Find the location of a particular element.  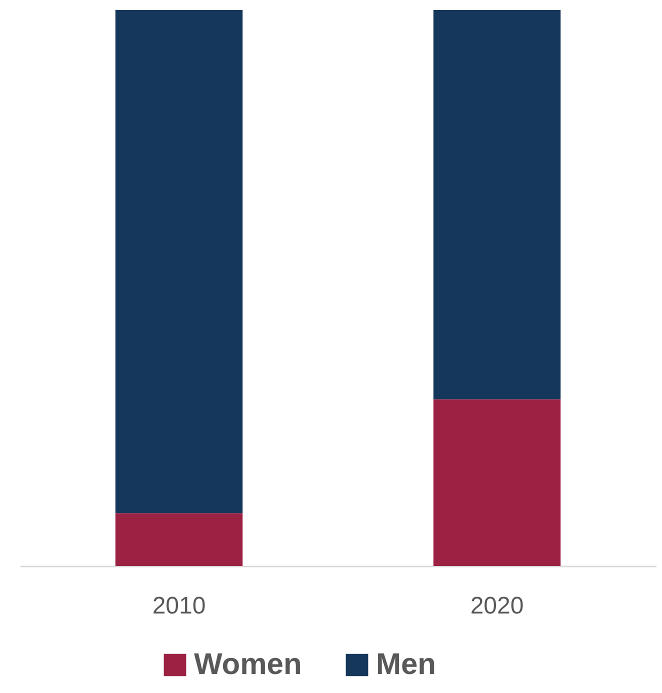

legend-label: Men is located at coordinates (406, 664).